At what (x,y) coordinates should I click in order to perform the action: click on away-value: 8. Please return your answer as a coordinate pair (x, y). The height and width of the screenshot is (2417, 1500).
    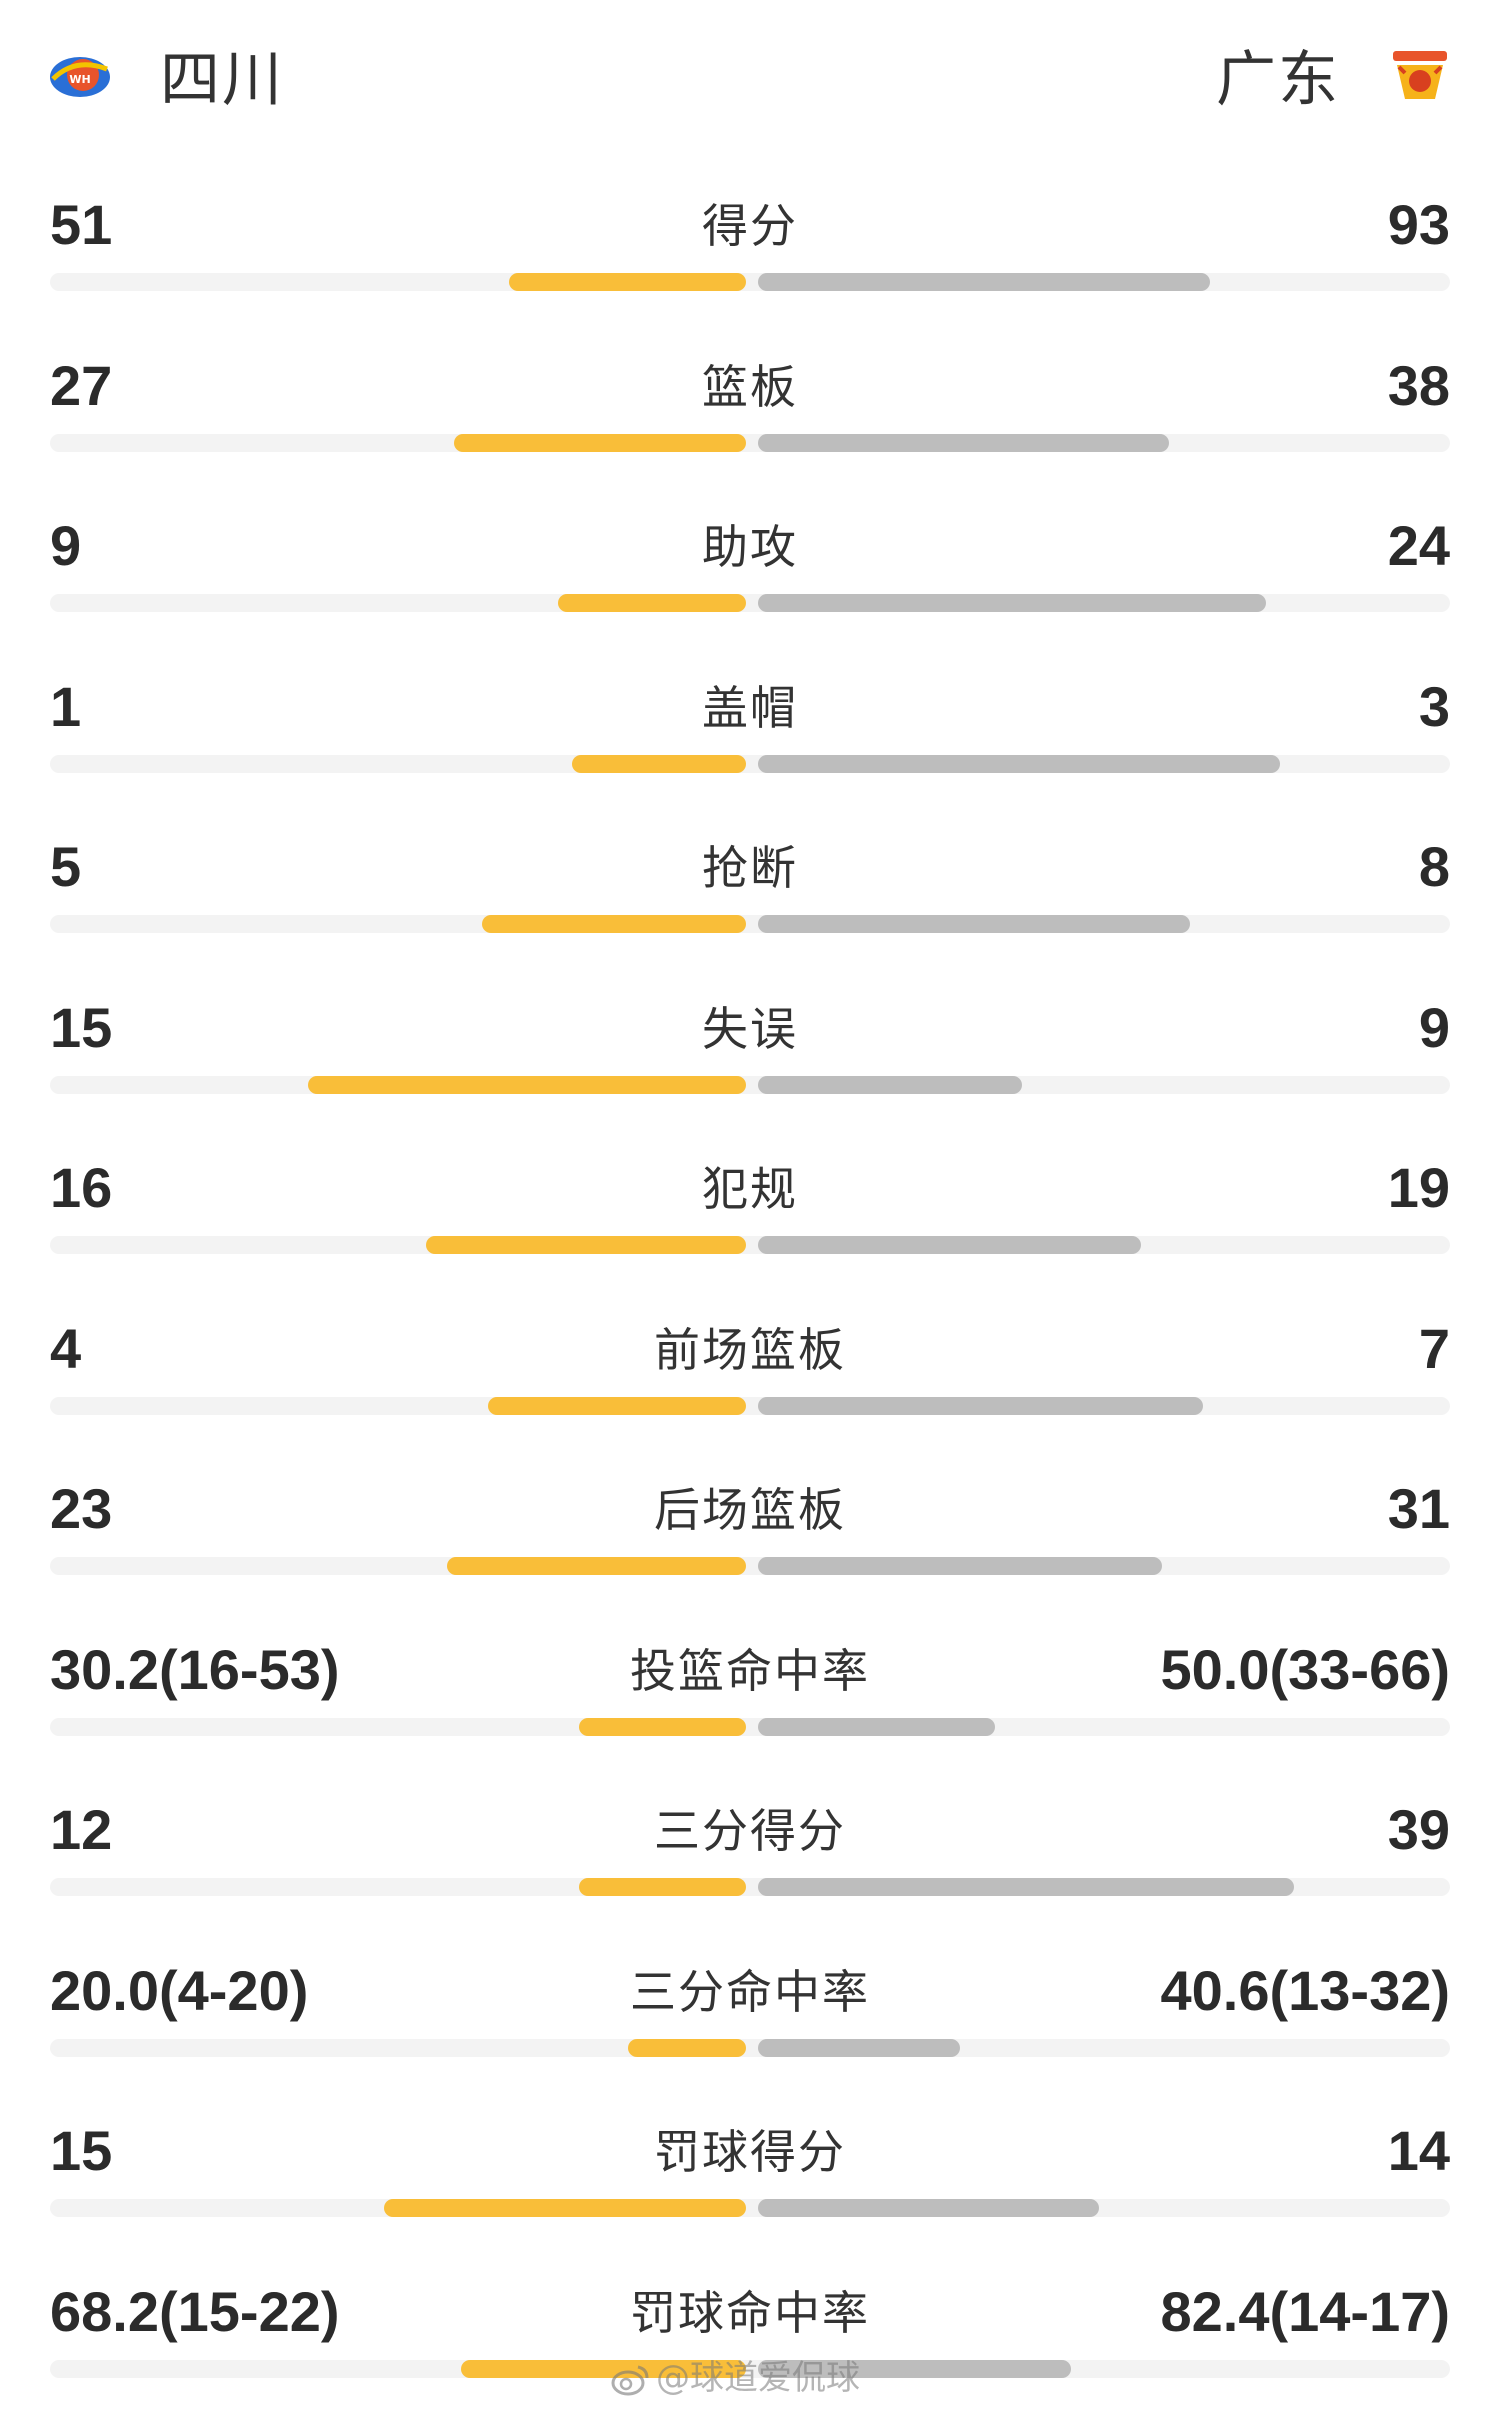
    Looking at the image, I should click on (1434, 867).